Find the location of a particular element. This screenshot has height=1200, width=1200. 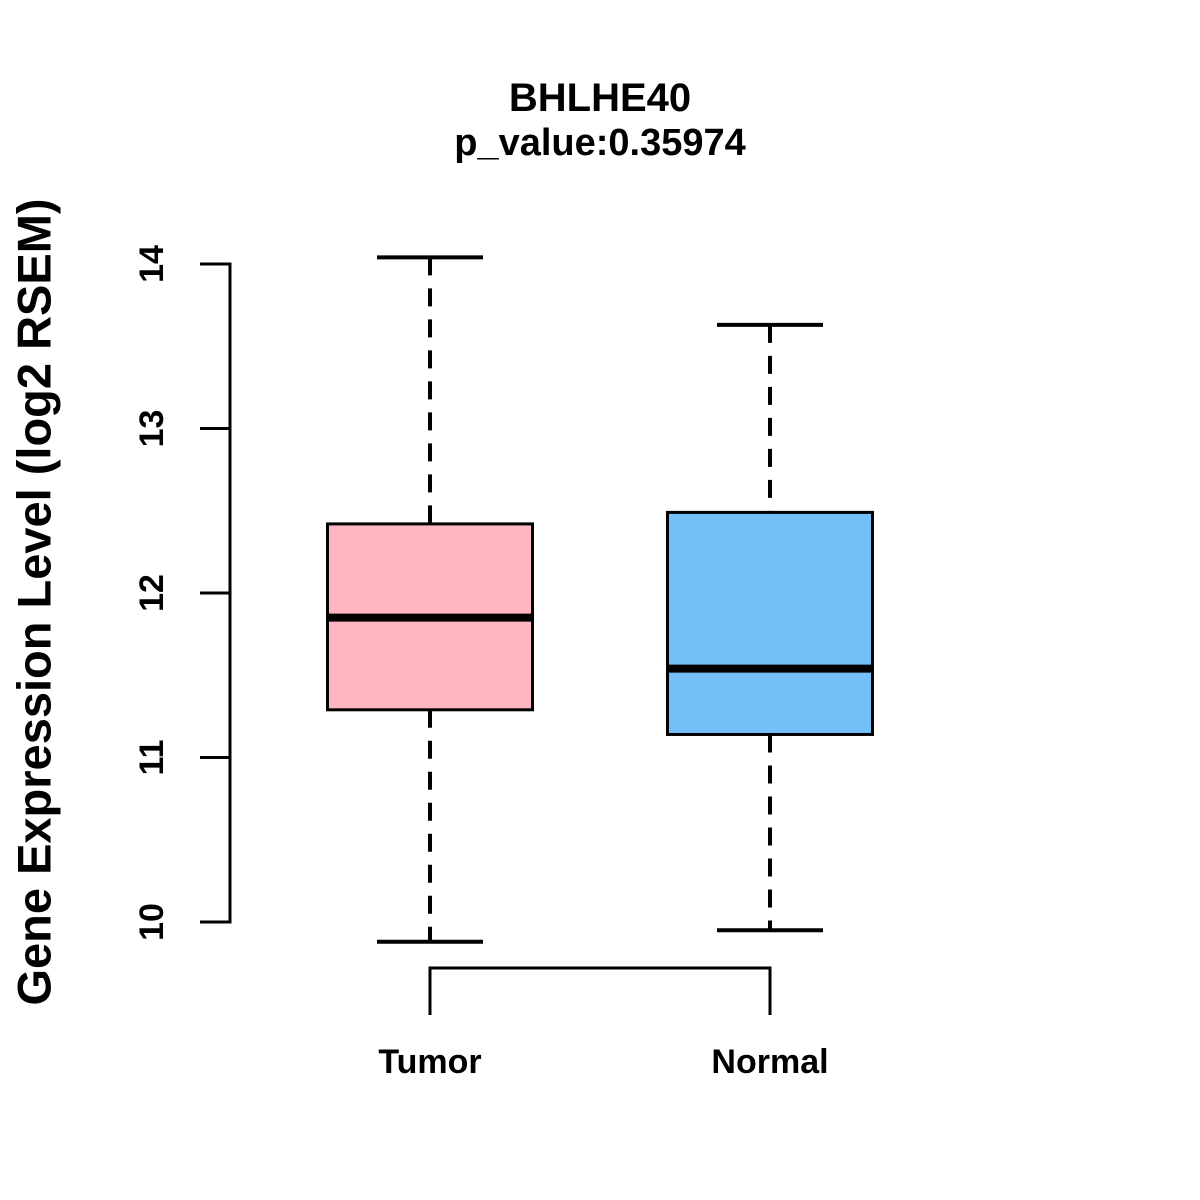

y-tick-label: 13 is located at coordinates (152, 429).